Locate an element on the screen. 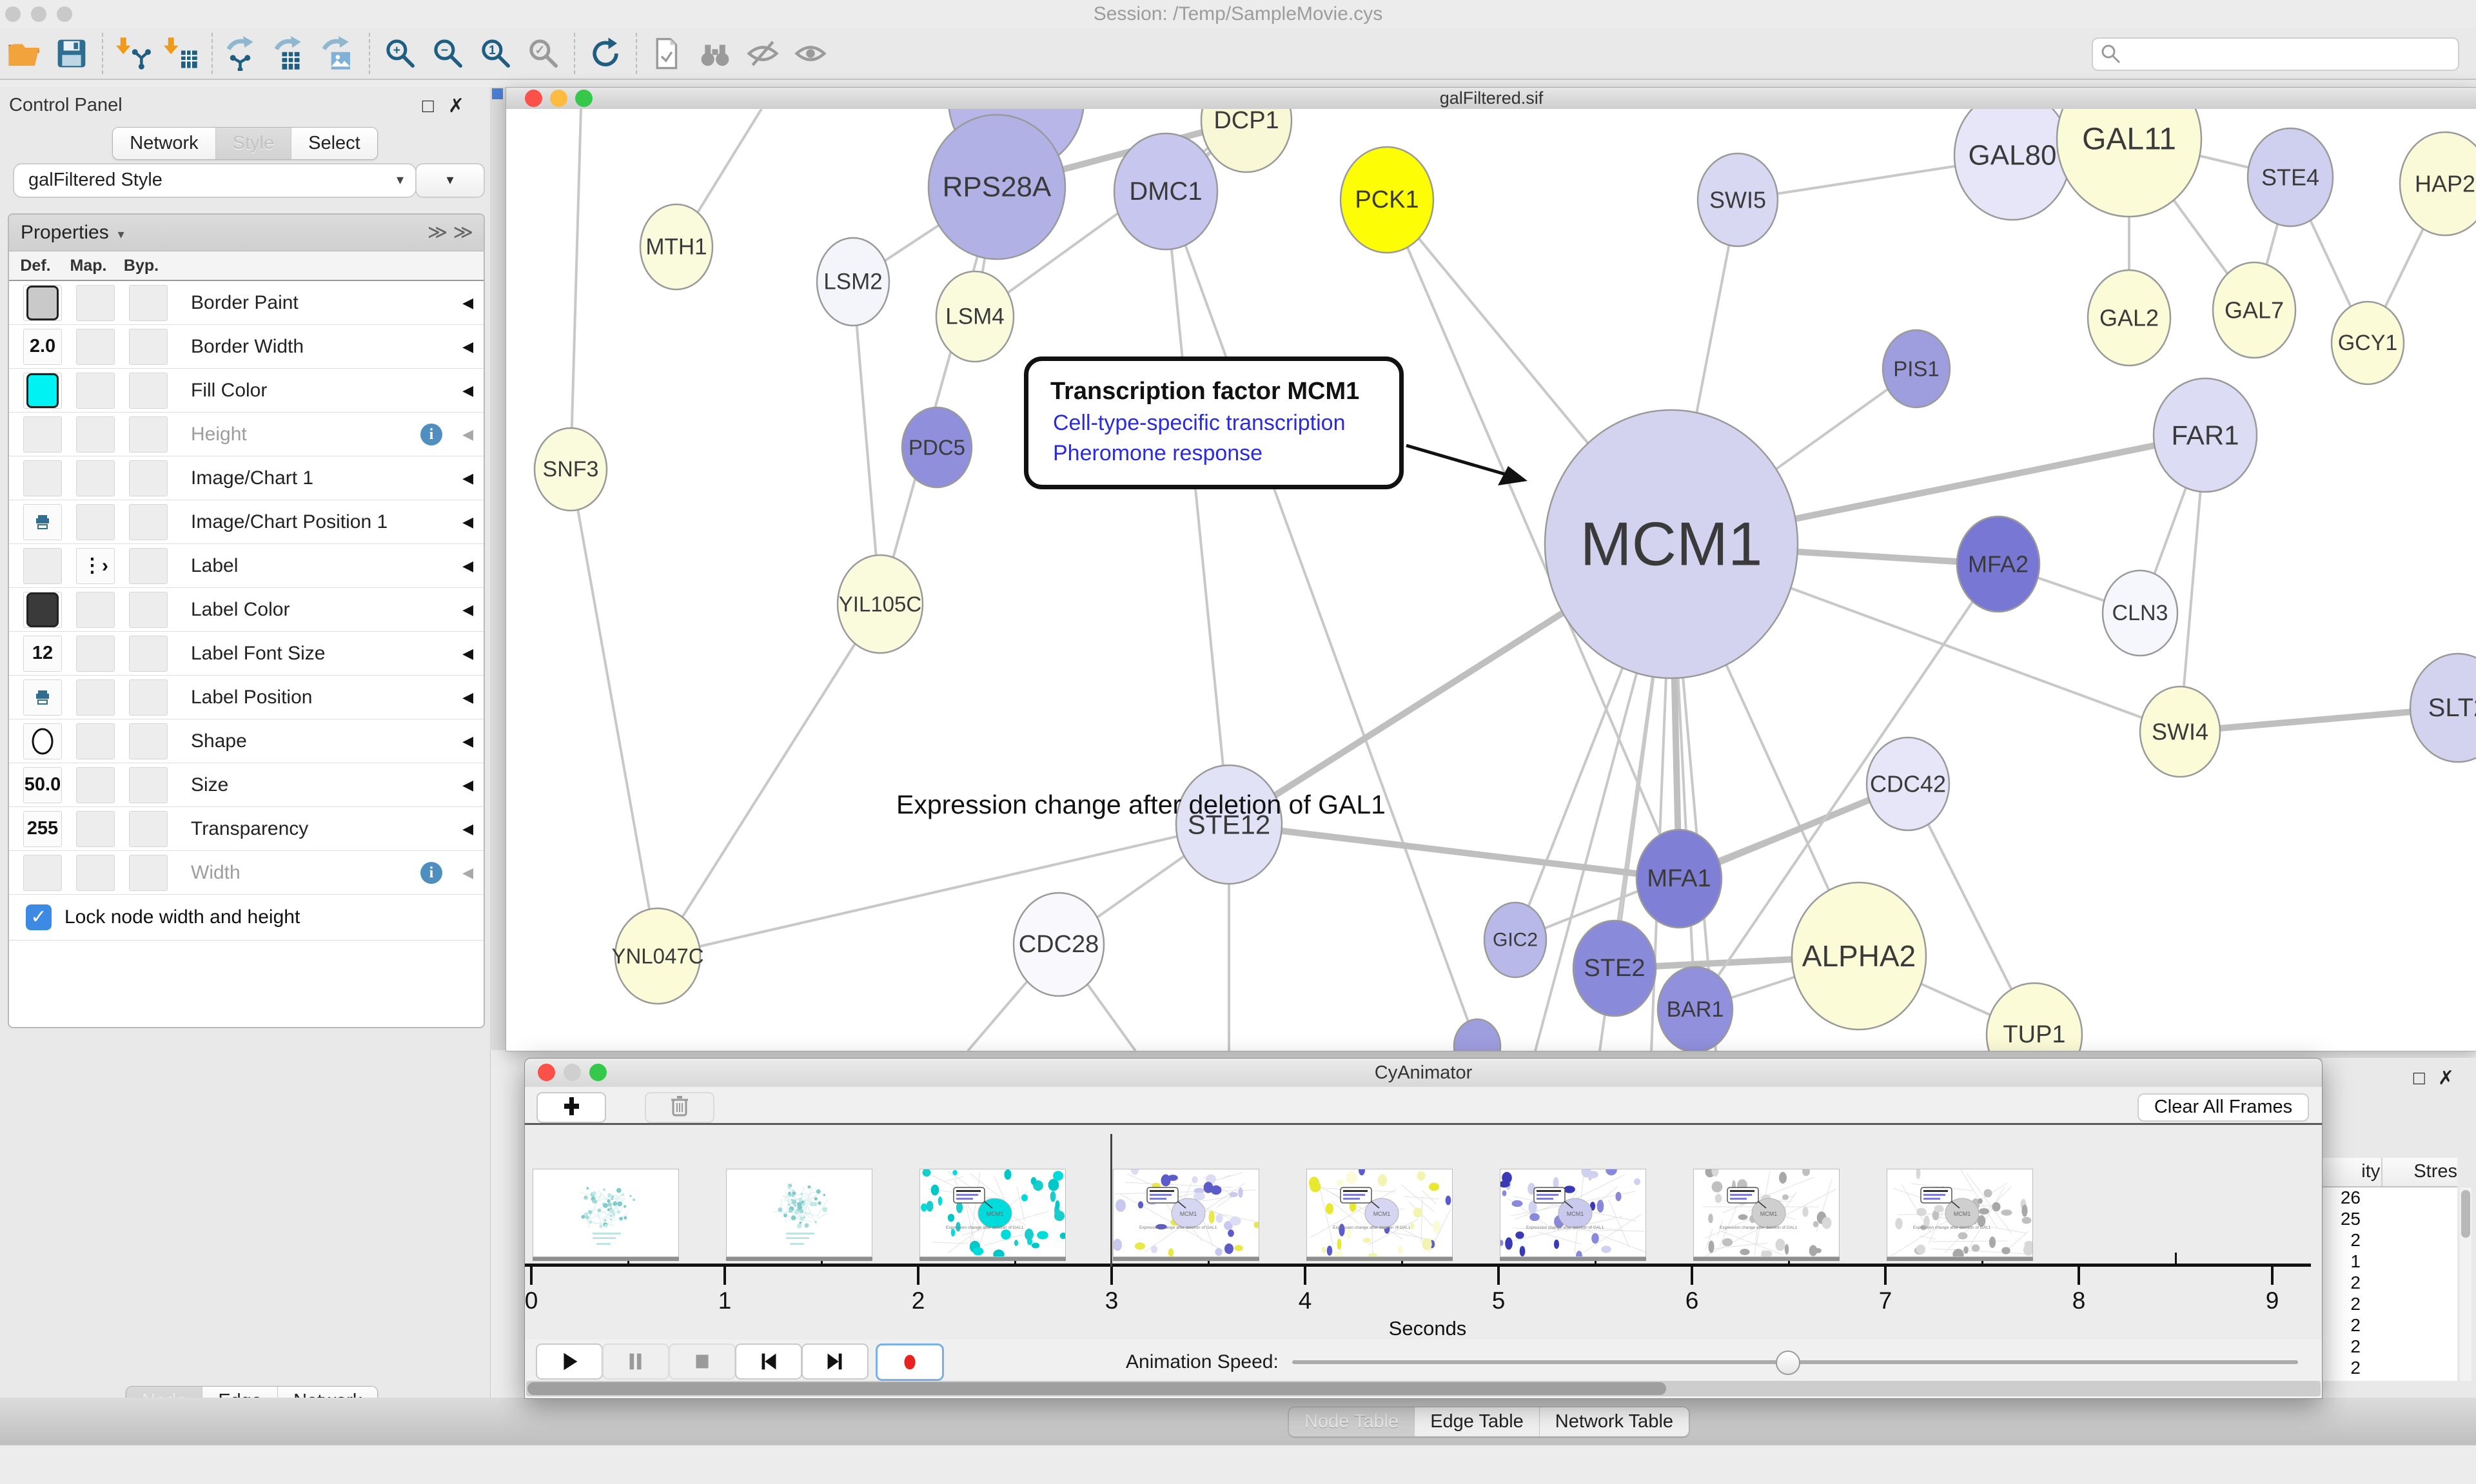 This screenshot has width=2476, height=1484. property-row-border-width: 2.0 Border Width ◀ is located at coordinates (246, 347).